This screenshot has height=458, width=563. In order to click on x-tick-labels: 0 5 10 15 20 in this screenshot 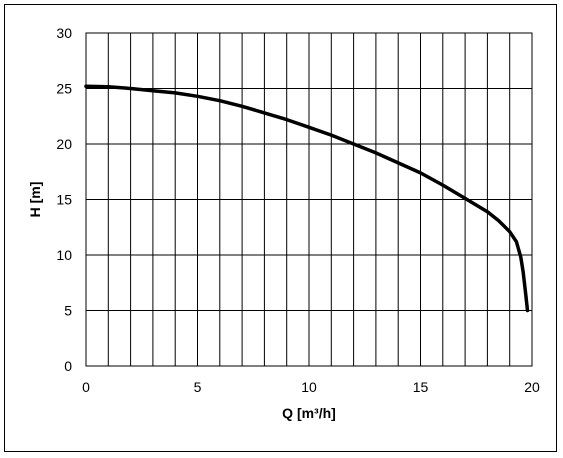, I will do `click(311, 387)`.